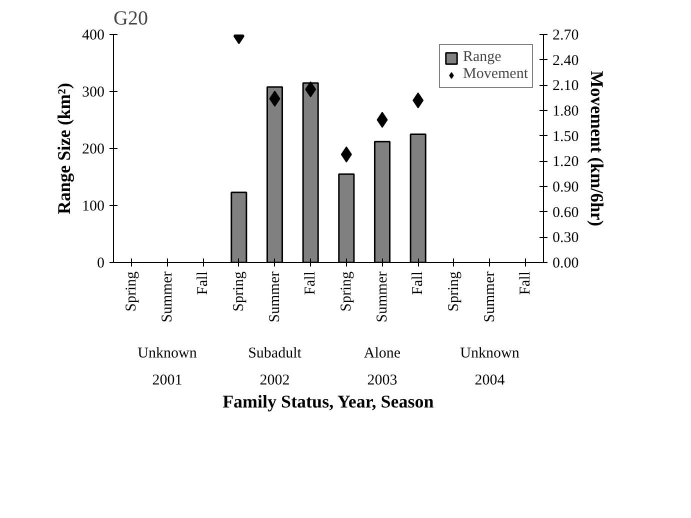 Image resolution: width=691 pixels, height=518 pixels. Describe the element at coordinates (100, 264) in the screenshot. I see `y-tick-label: 0` at that location.